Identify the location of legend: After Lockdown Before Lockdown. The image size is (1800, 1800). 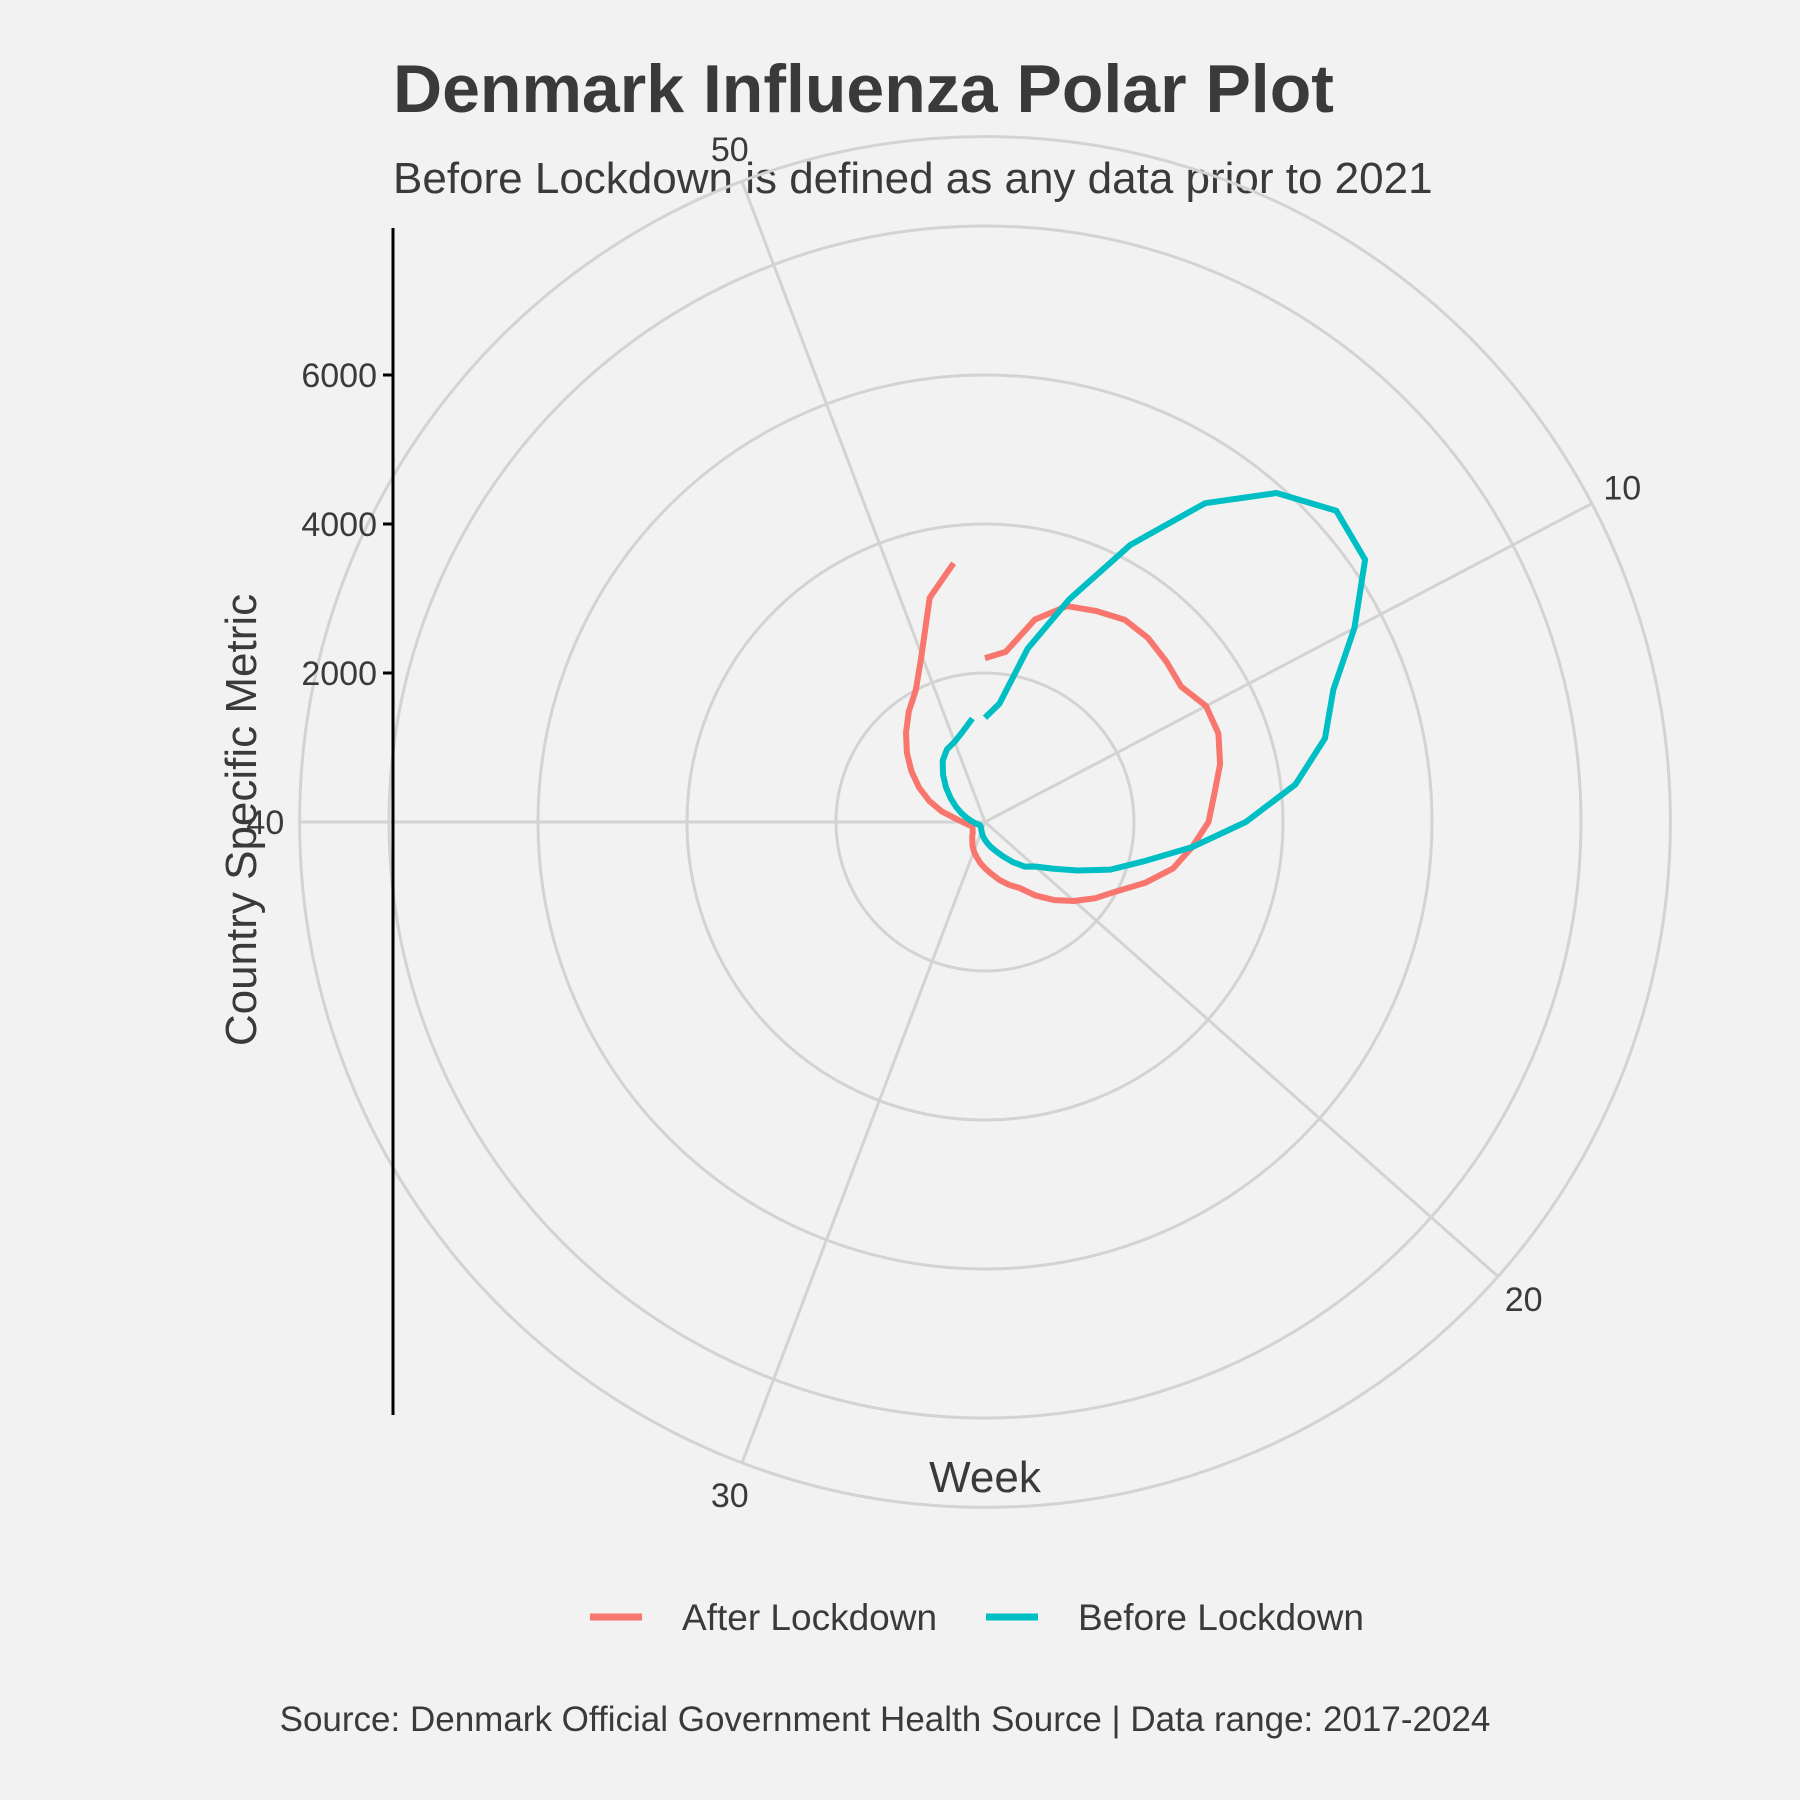
(977, 1617).